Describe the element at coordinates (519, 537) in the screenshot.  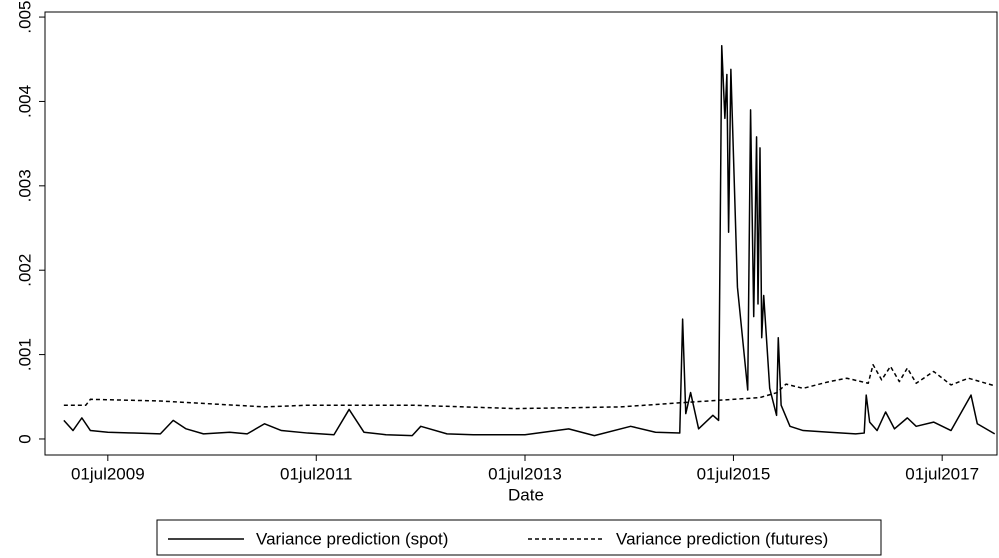
I see `legend-box` at that location.